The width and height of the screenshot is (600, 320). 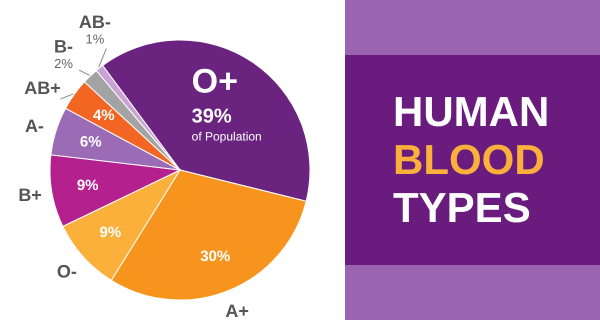 I want to click on data-label: 39%, so click(x=212, y=117).